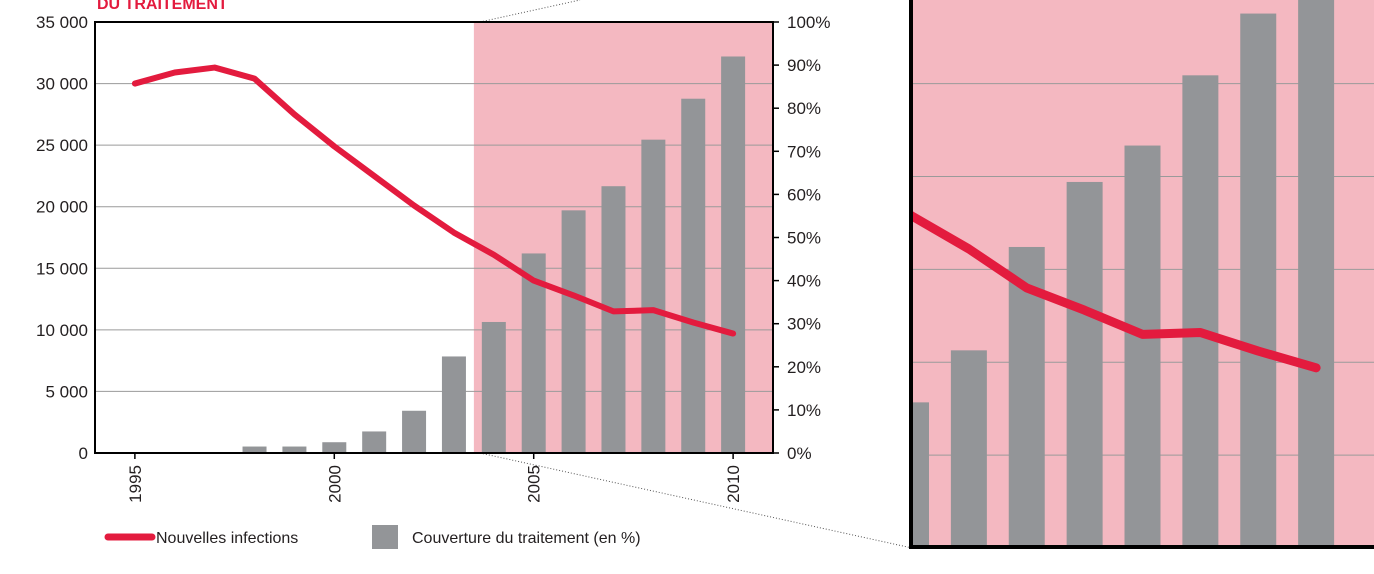 This screenshot has height=574, width=1374. I want to click on zoom-connector, so click(530, 11).